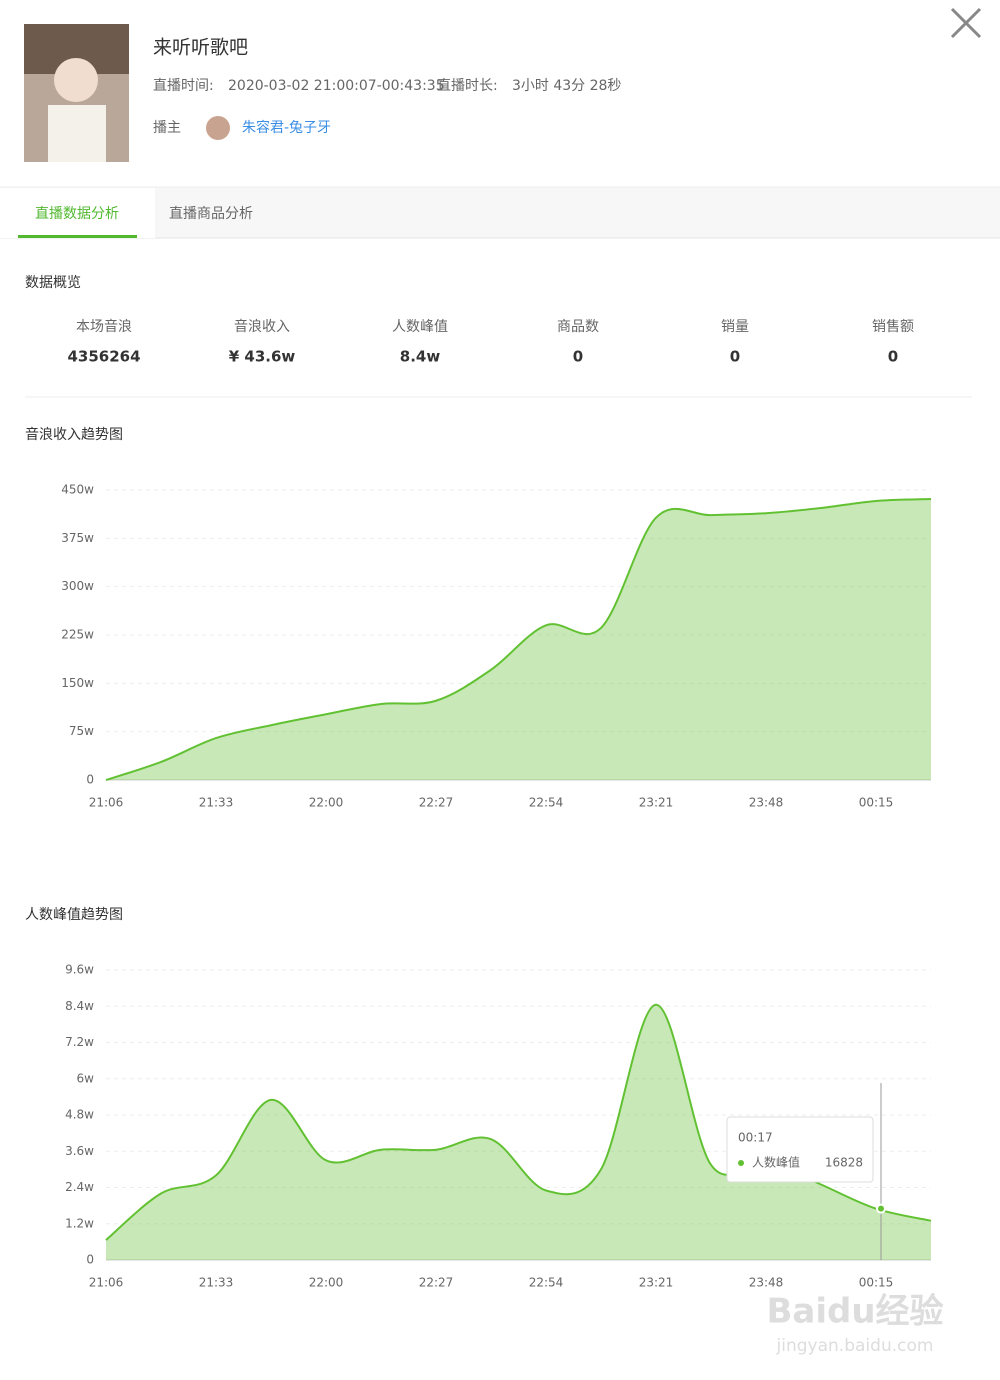 This screenshot has height=1380, width=1000. I want to click on duration-value: 3小时 43分 28秒, so click(566, 86).